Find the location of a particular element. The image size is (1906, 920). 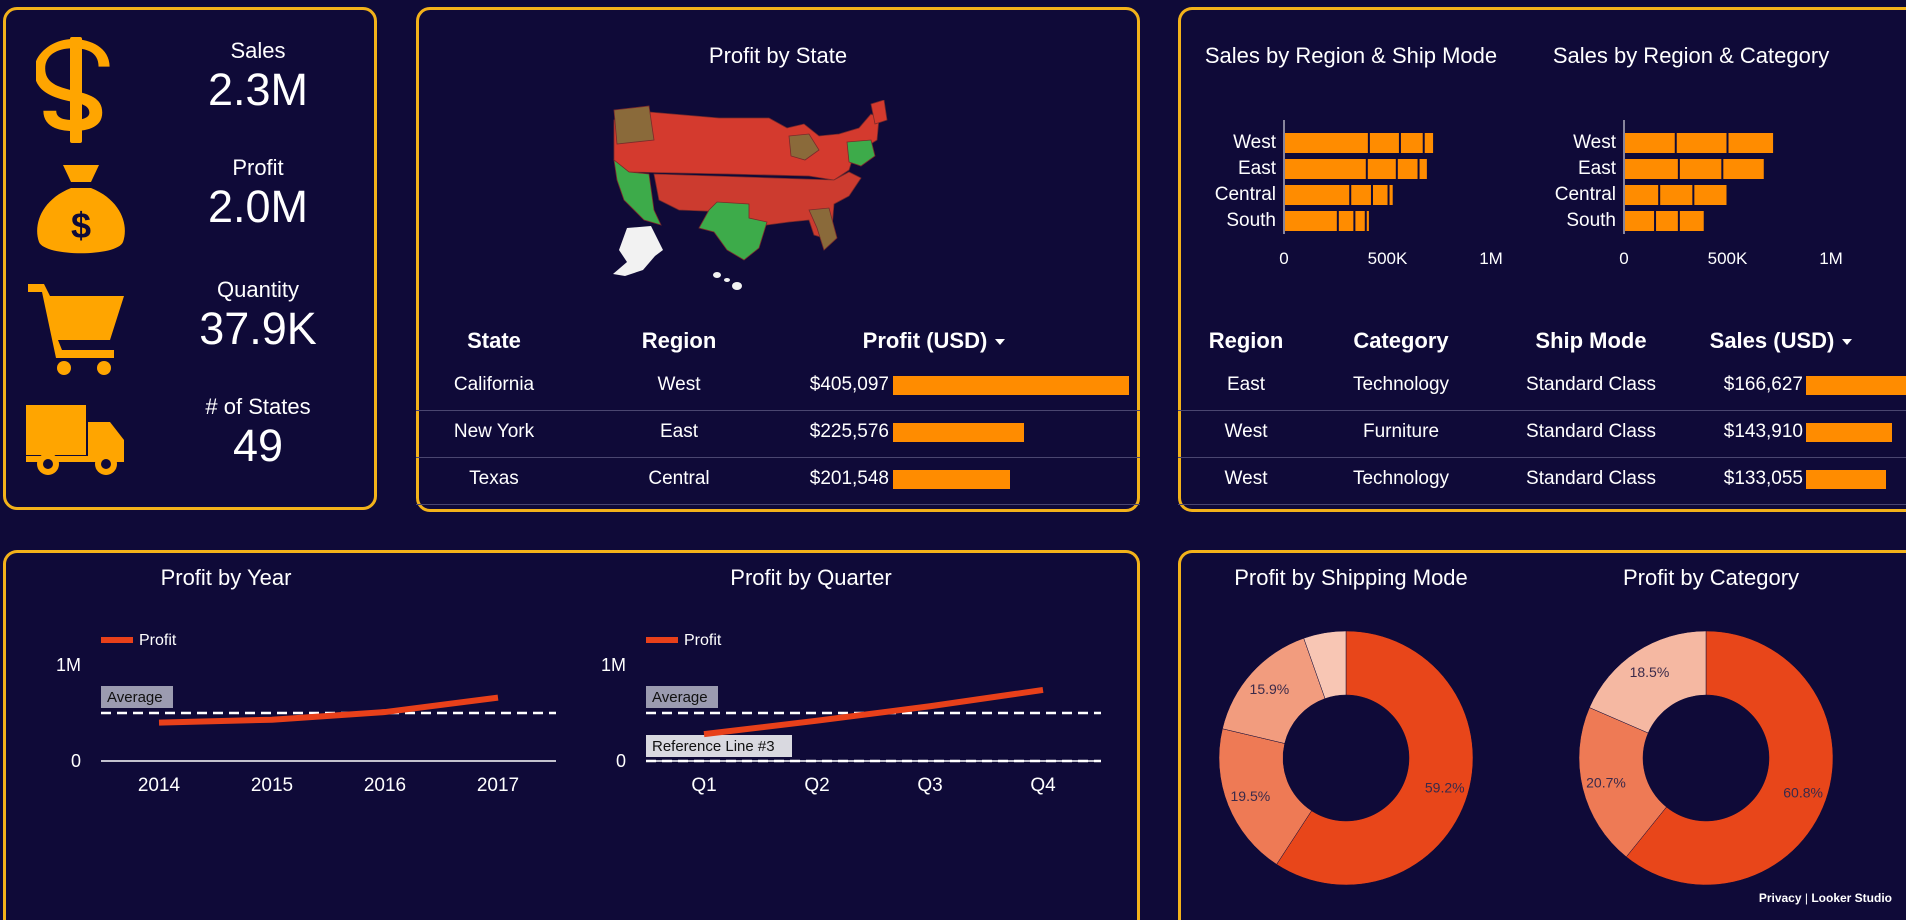

kpi-profit-label: Profit is located at coordinates (258, 167).